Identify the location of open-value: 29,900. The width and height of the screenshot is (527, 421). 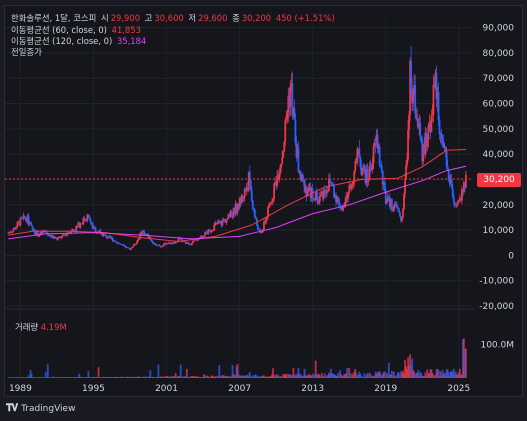
(125, 18).